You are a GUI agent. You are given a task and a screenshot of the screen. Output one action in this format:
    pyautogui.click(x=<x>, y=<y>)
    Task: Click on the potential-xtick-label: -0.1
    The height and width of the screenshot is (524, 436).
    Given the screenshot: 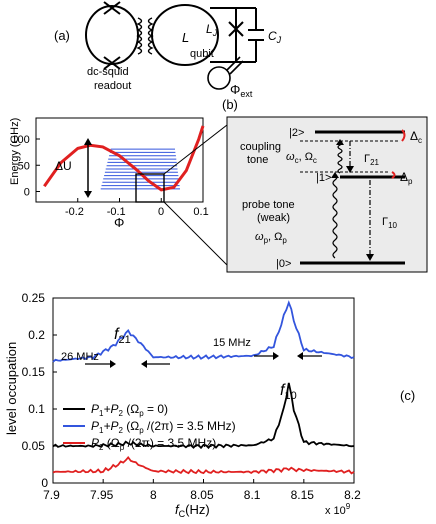 What is the action you would take?
    pyautogui.click(x=116, y=212)
    